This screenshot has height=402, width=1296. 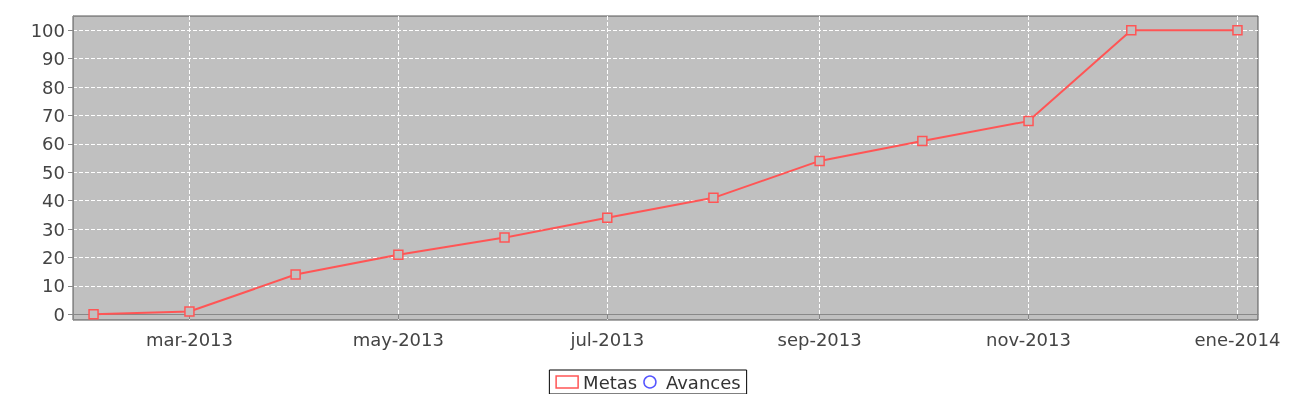 I want to click on y-tick-label: 20, so click(x=53, y=257).